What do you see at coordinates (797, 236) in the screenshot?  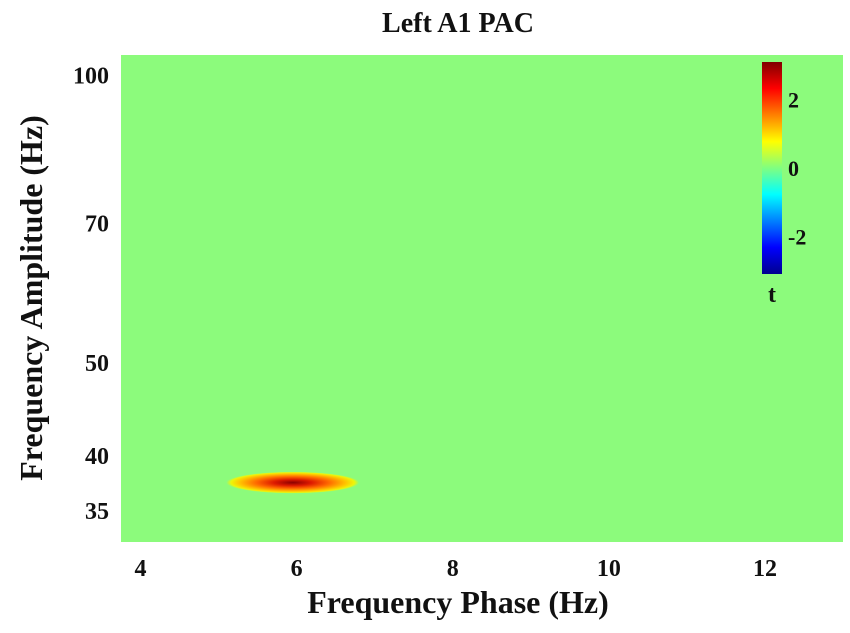 I see `colorbar-tick-label: -2` at bounding box center [797, 236].